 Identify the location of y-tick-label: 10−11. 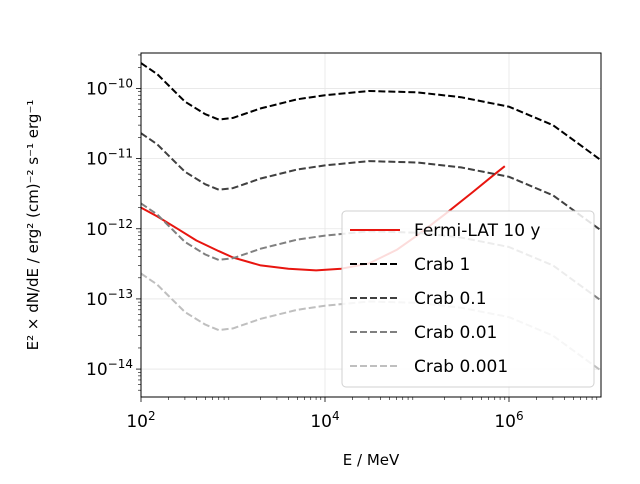
(109, 158).